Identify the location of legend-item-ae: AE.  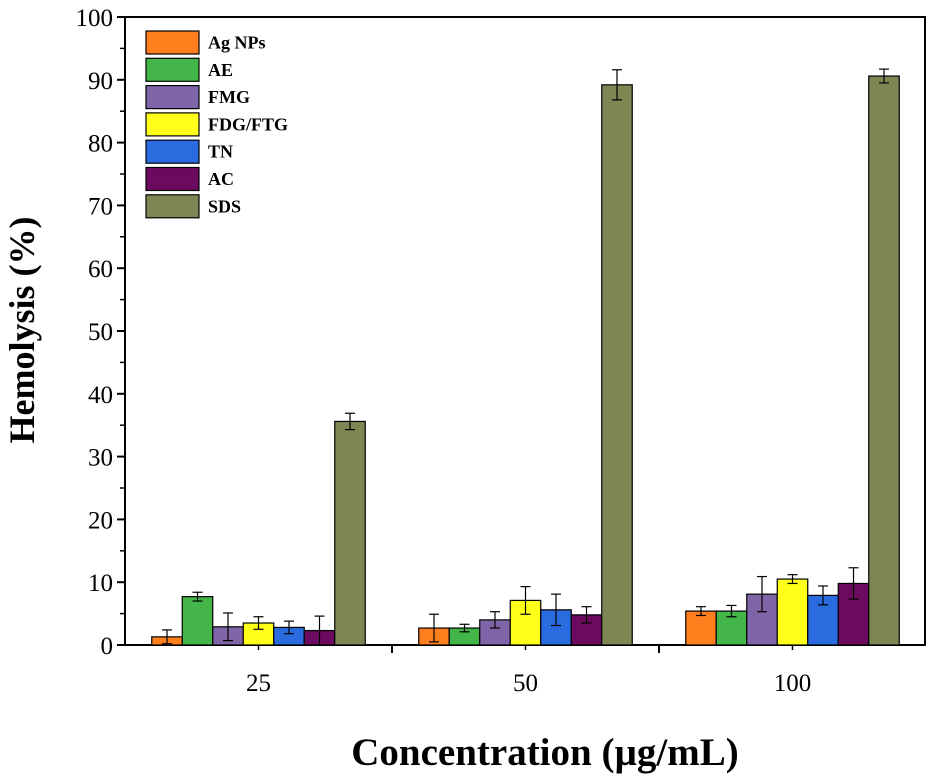
(189, 69).